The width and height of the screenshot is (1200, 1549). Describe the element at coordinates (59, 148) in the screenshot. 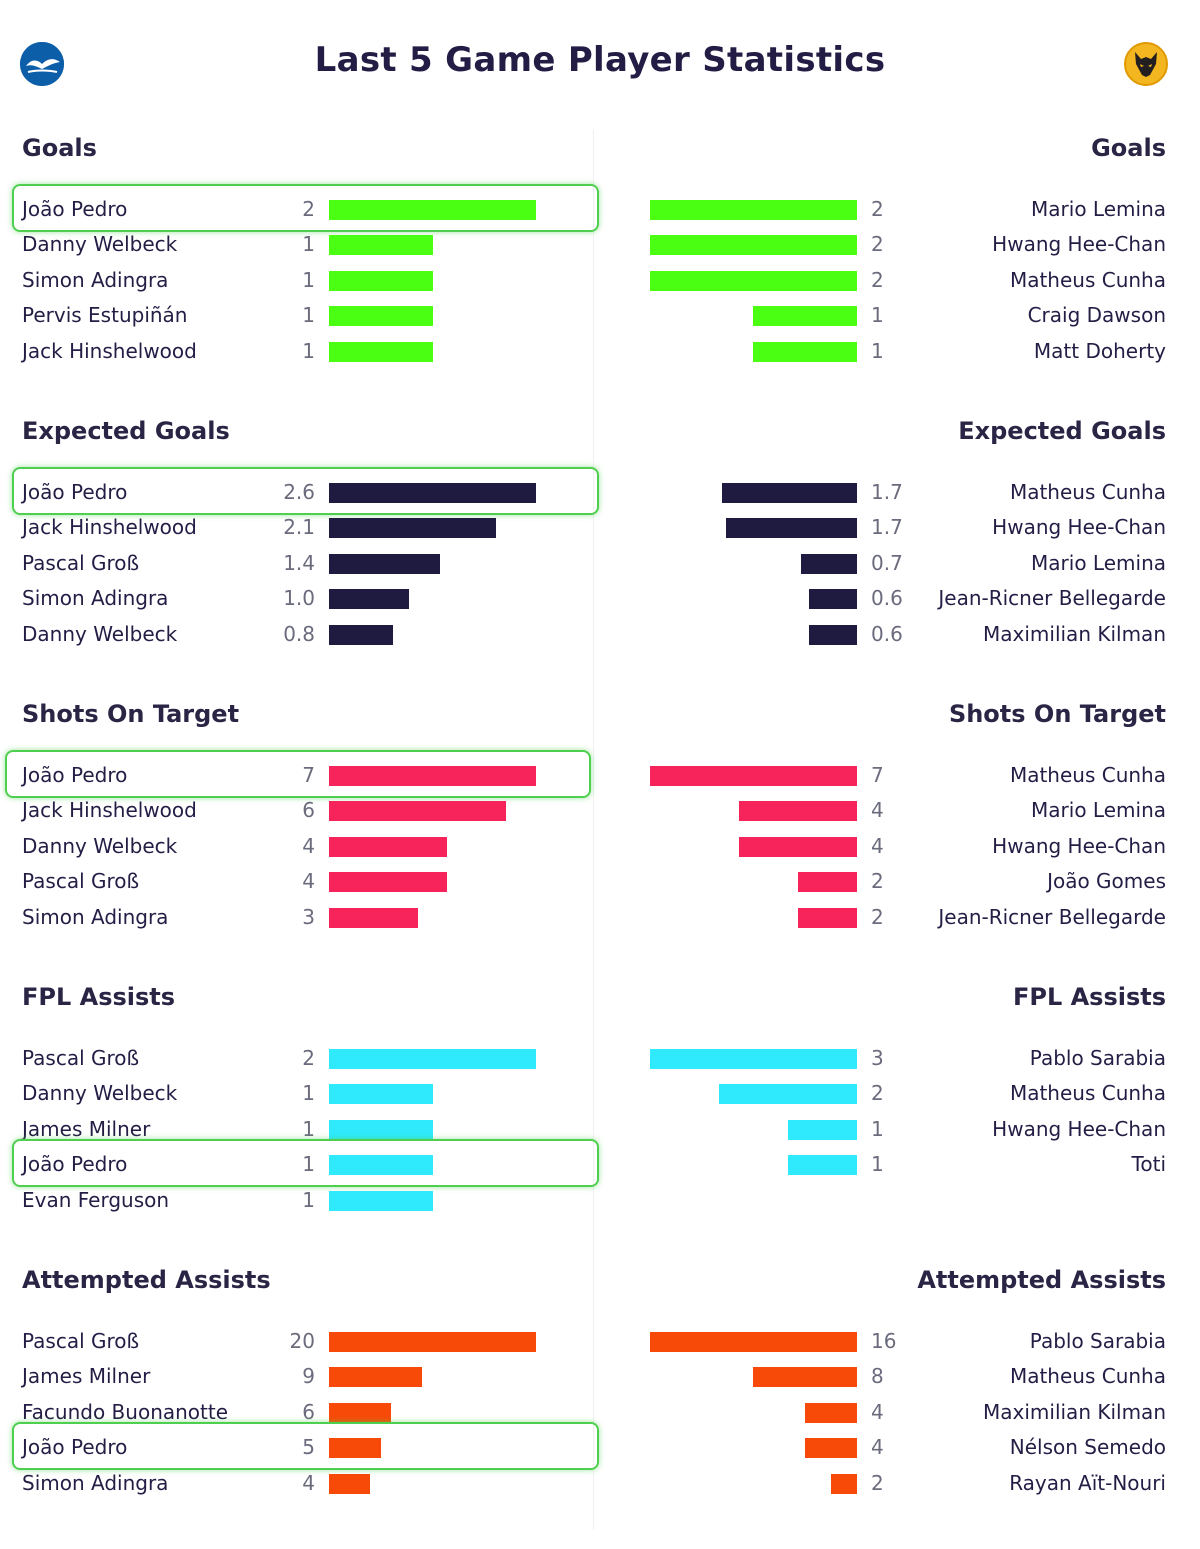

I see `left-section-title: Goals` at that location.